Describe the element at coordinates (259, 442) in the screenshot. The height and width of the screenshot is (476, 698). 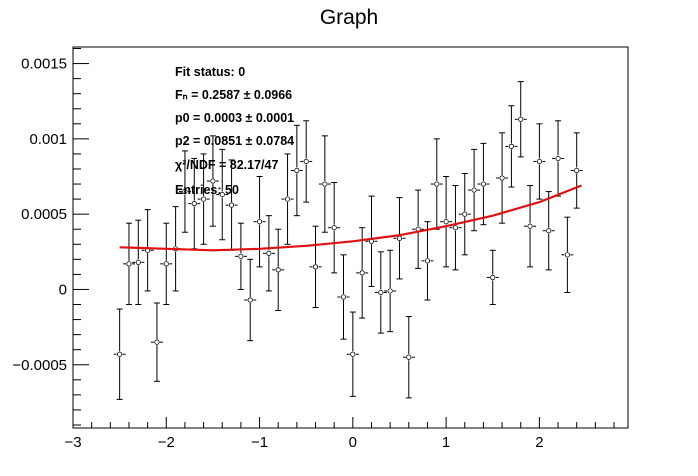
I see `x-tick-label: −1` at that location.